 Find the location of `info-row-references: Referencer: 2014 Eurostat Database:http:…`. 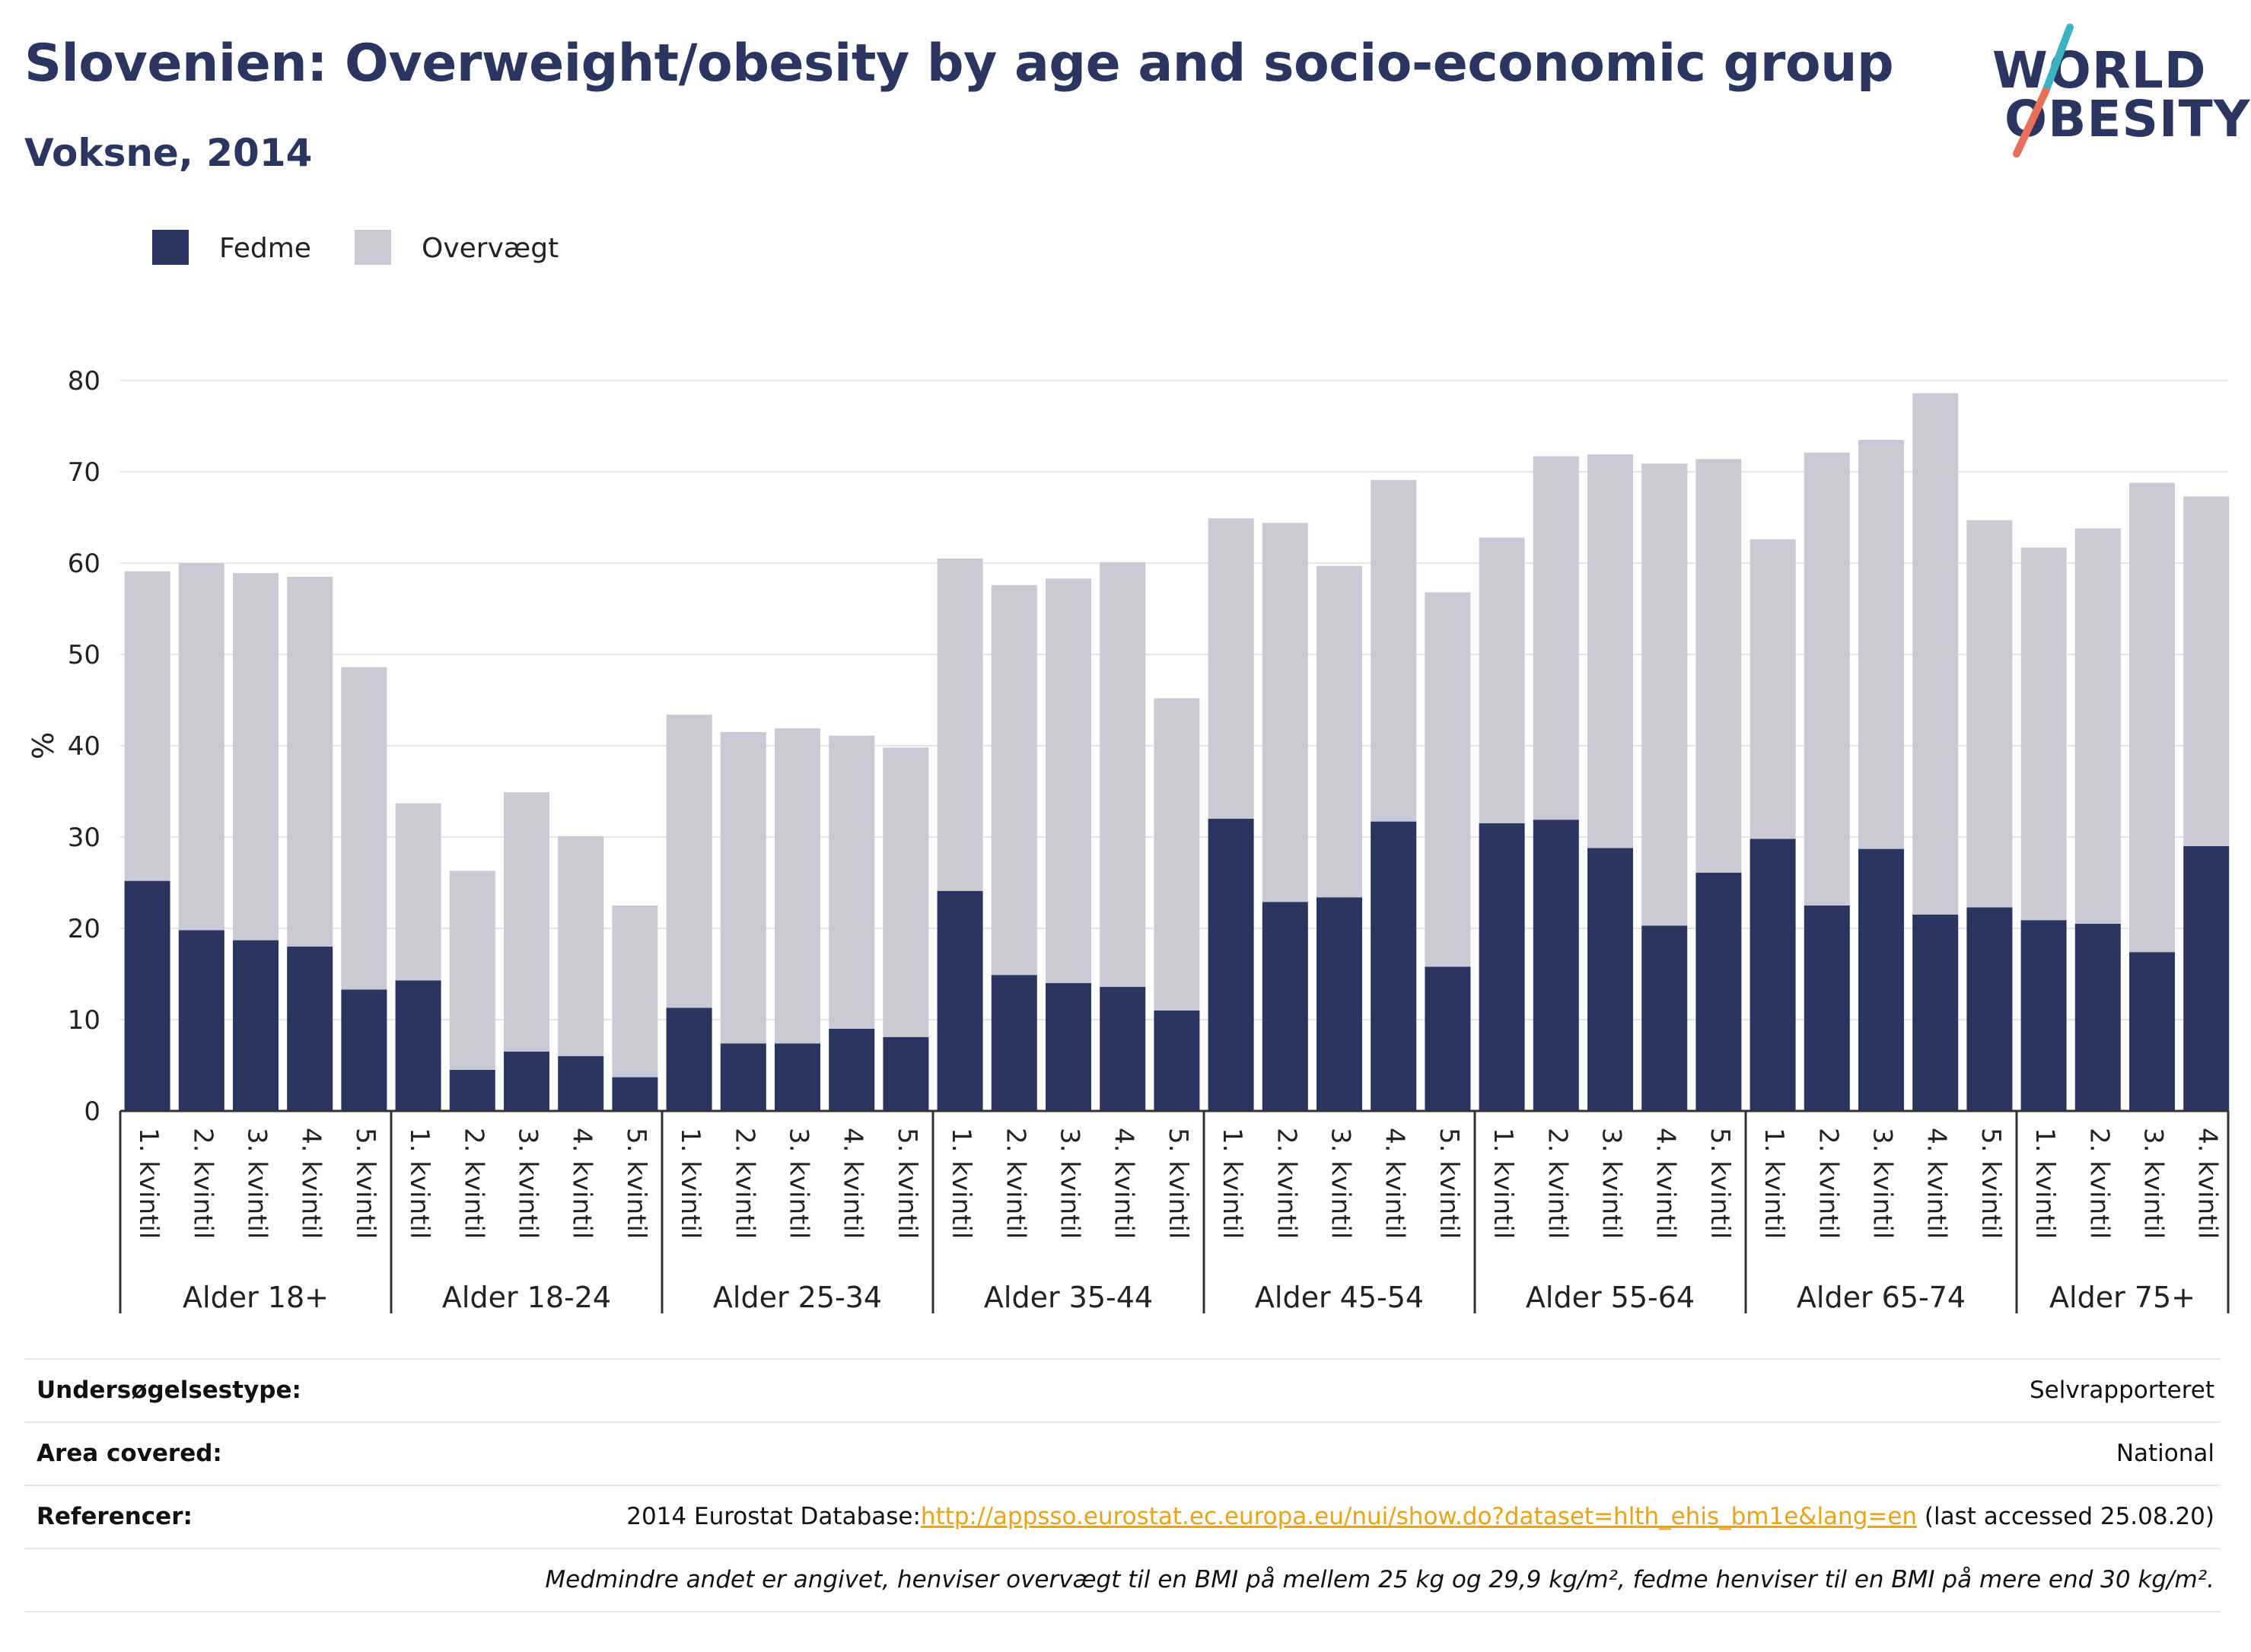

info-row-references: Referencer: 2014 Eurostat Database:http:… is located at coordinates (1122, 1516).